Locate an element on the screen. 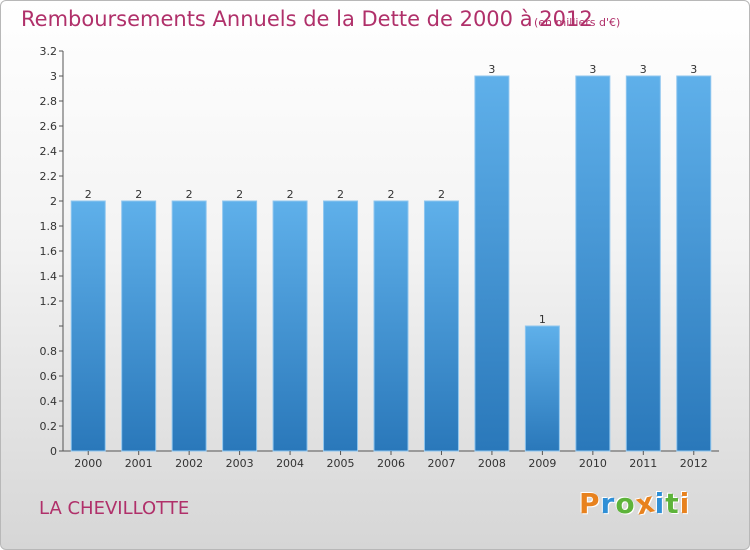 The image size is (750, 550). data-label-2005: 2 is located at coordinates (340, 194).